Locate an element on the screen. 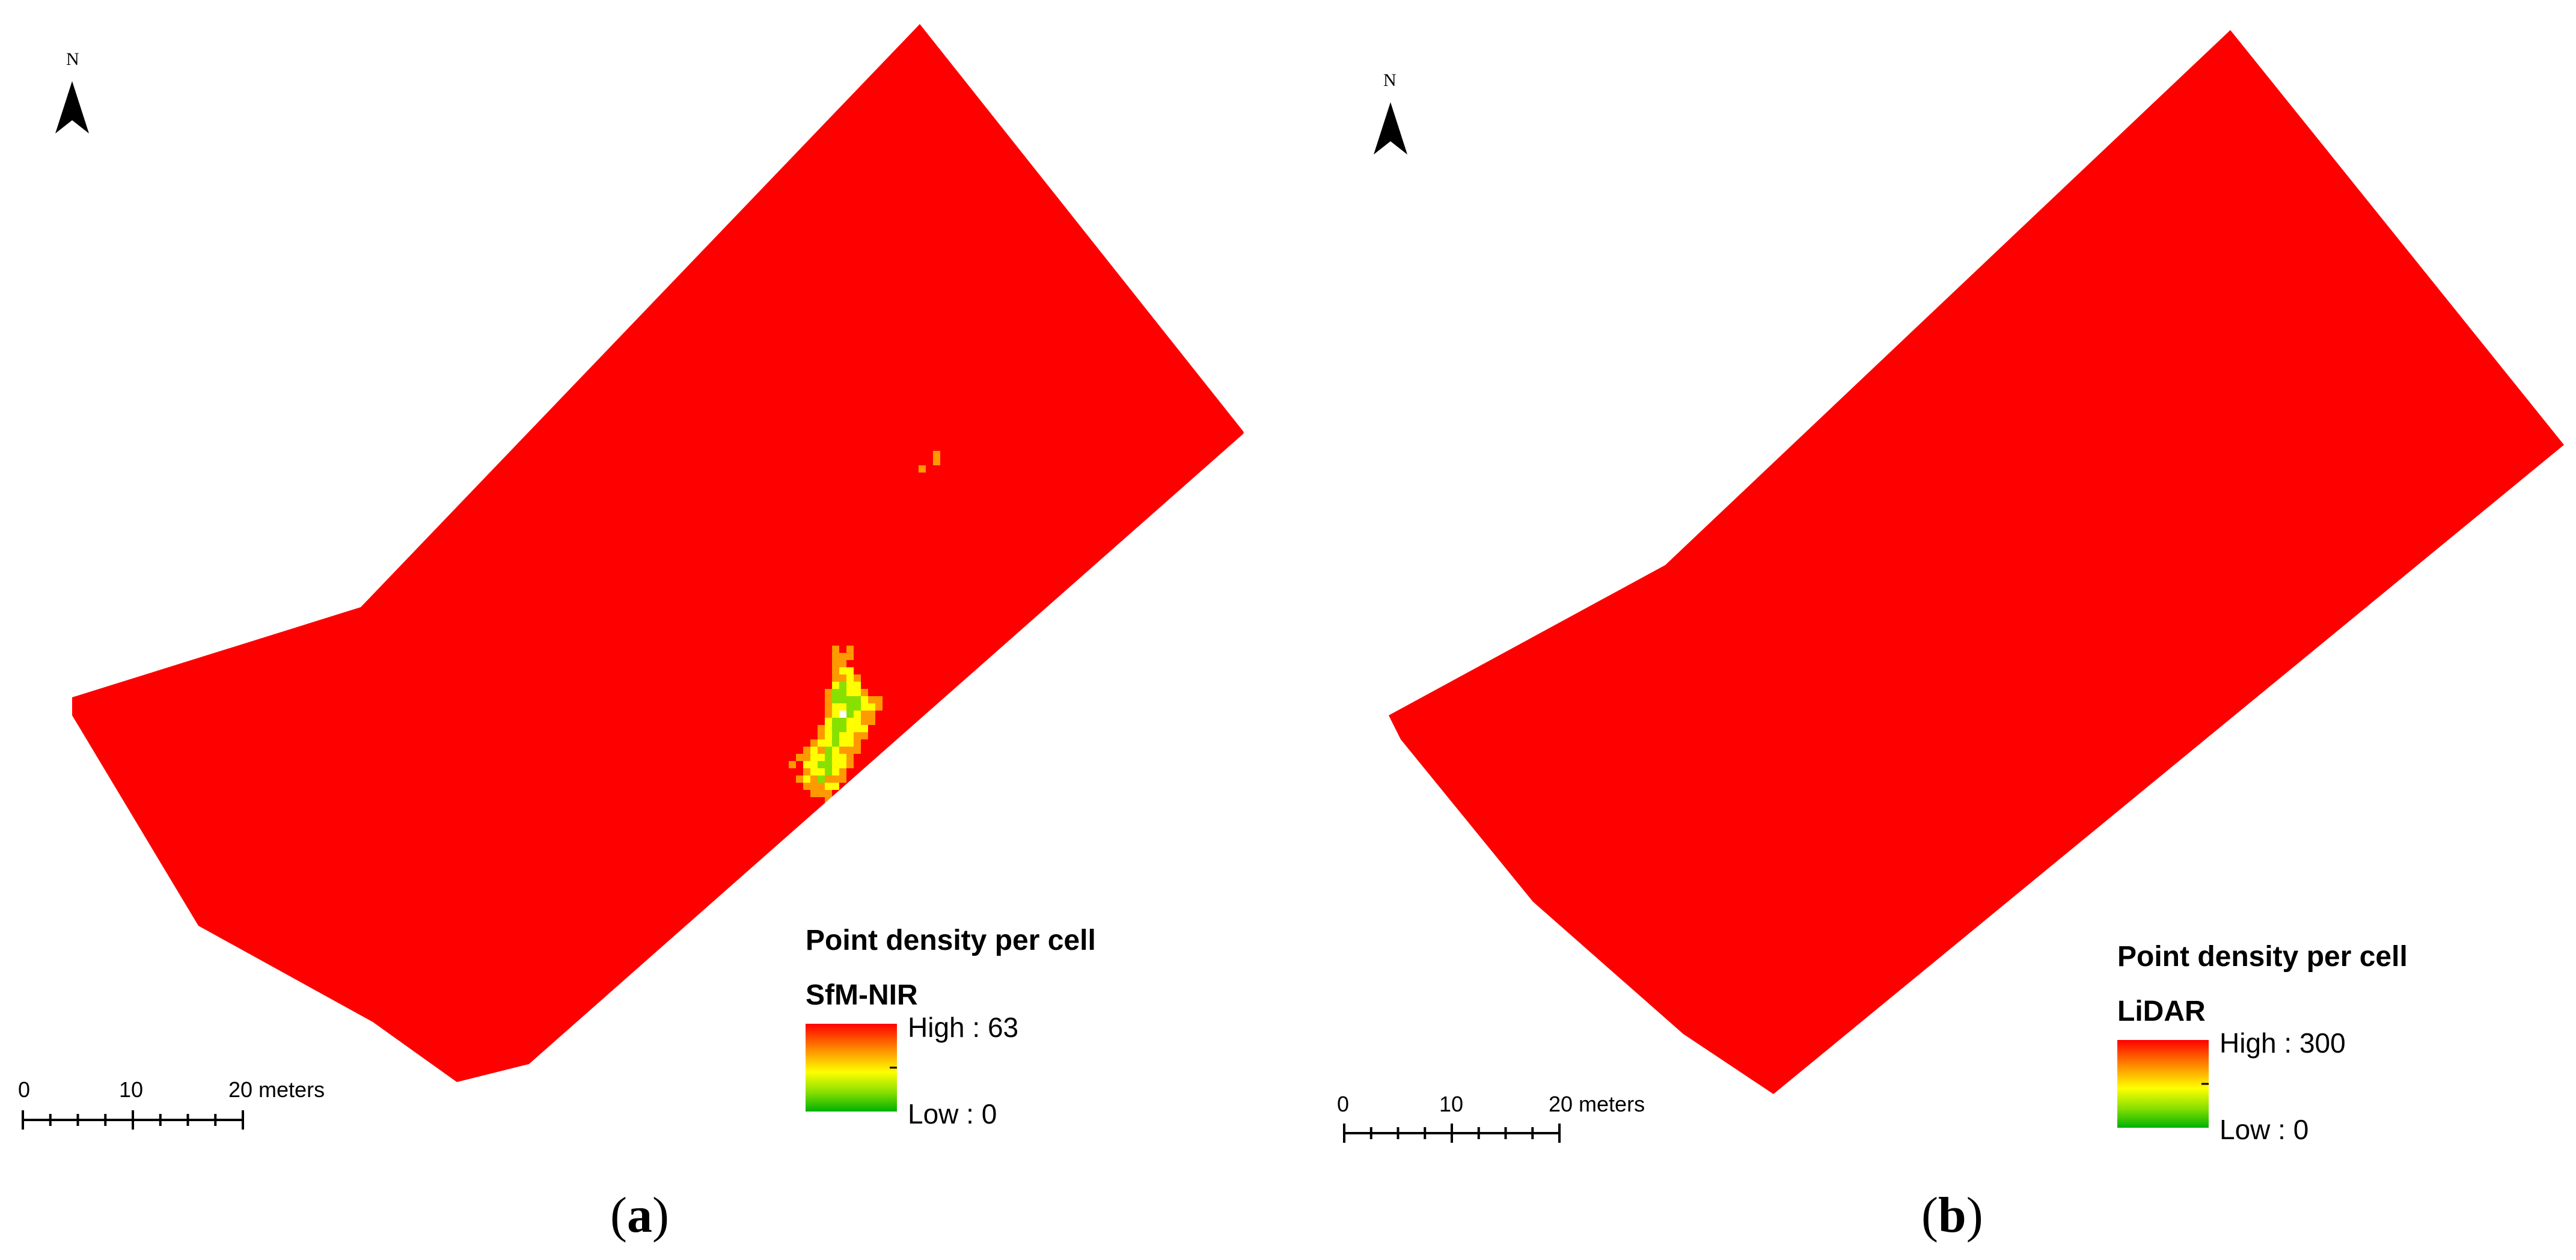  legend-sensor: LiDAR is located at coordinates (2161, 1012).